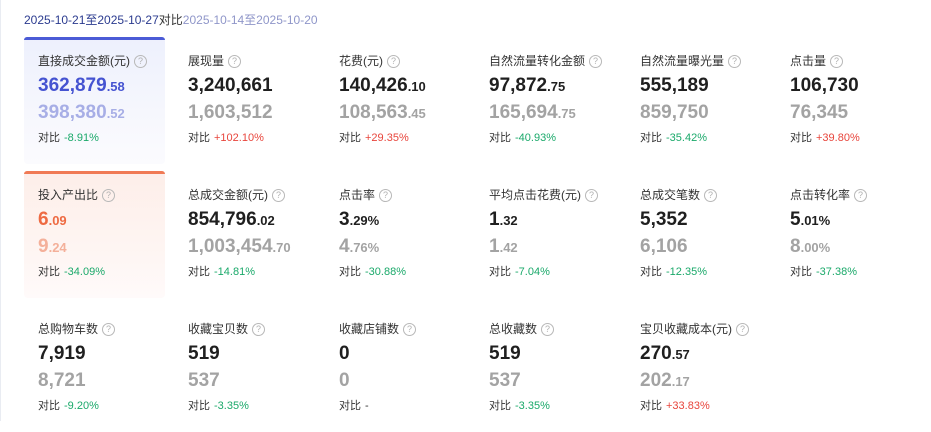  Describe the element at coordinates (395, 234) in the screenshot. I see `metric-card: 点击率? 3.29% 4.76% 对比 -30.88%` at that location.